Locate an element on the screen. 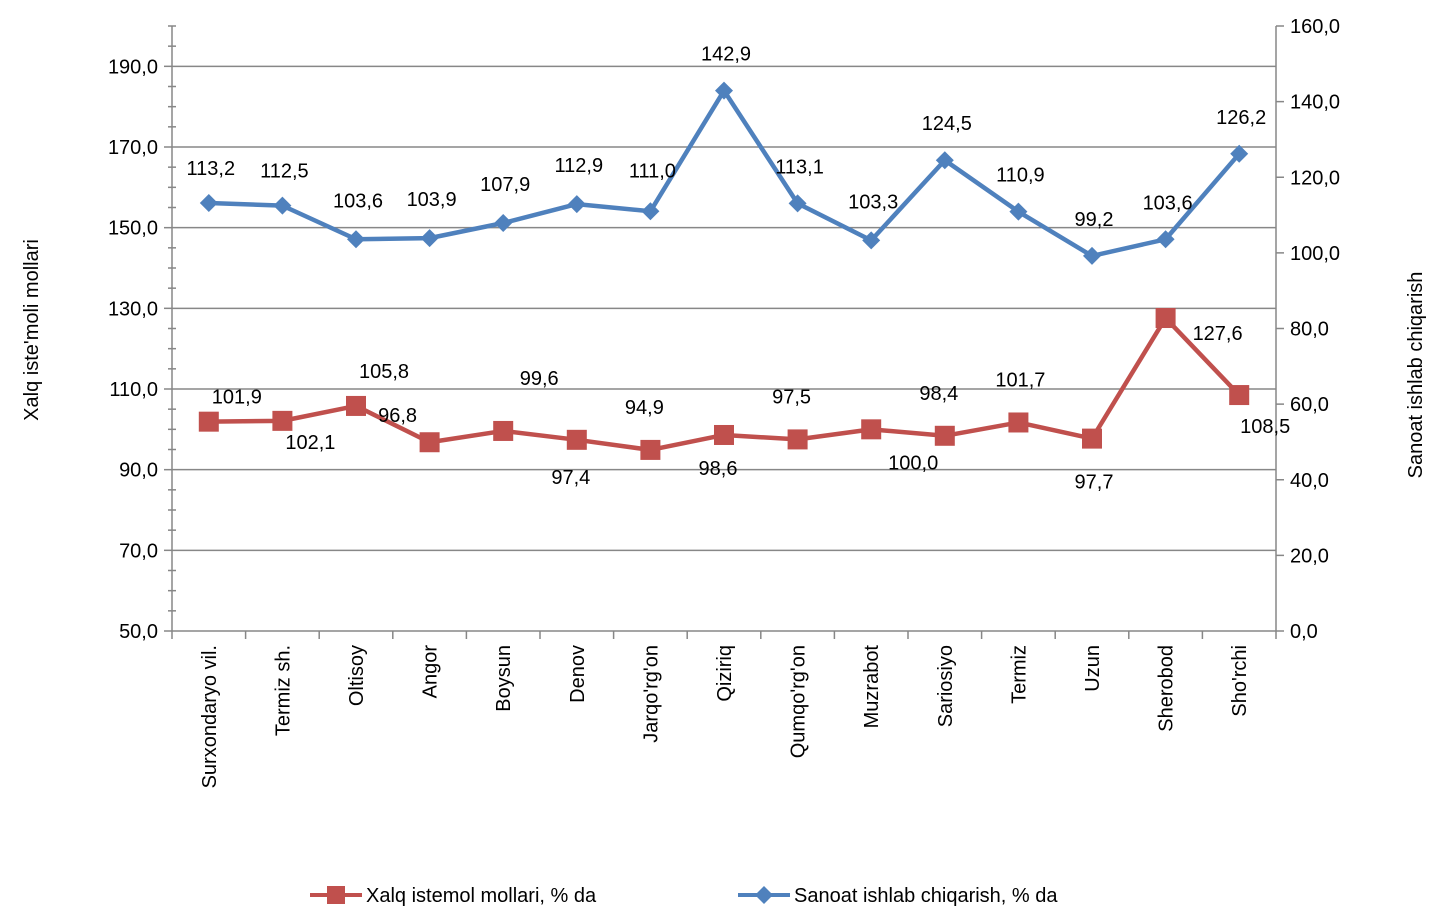  right-tick-label: 140,0 is located at coordinates (1315, 103).